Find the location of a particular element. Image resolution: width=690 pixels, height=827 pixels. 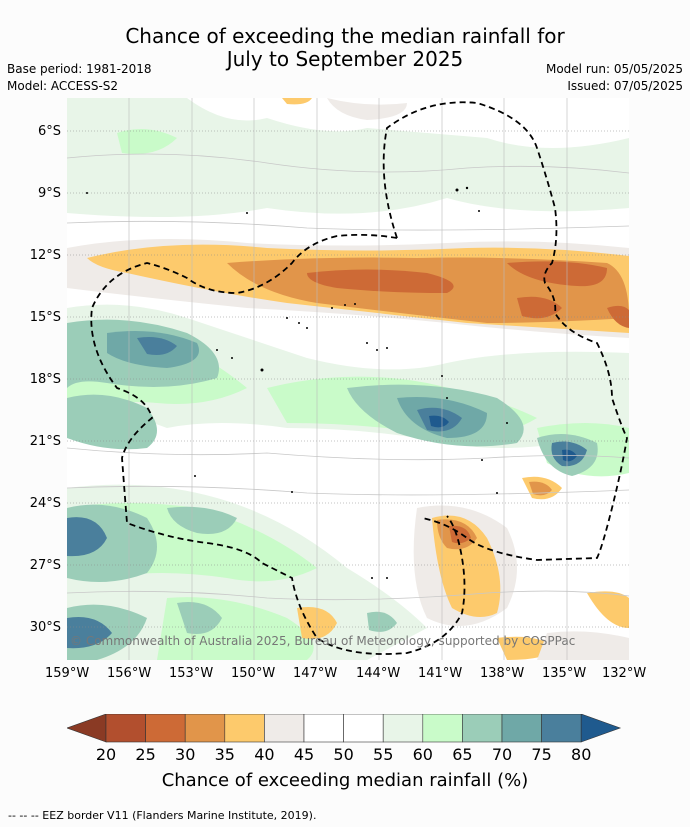

colorbar-arrow-low is located at coordinates (87, 728).